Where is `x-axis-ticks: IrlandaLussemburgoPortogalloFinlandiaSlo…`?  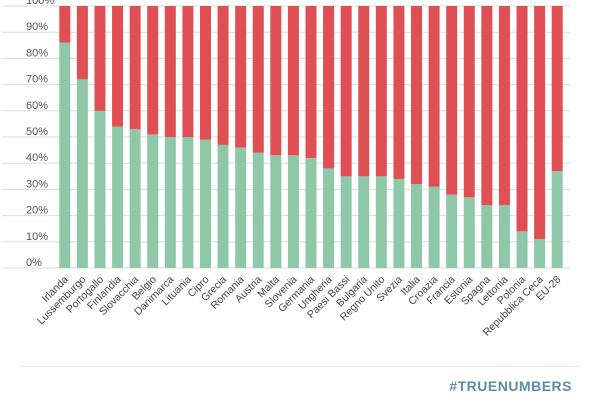 x-axis-ticks: IrlandaLussemburgoPortogalloFinlandiaSlo… is located at coordinates (299, 306).